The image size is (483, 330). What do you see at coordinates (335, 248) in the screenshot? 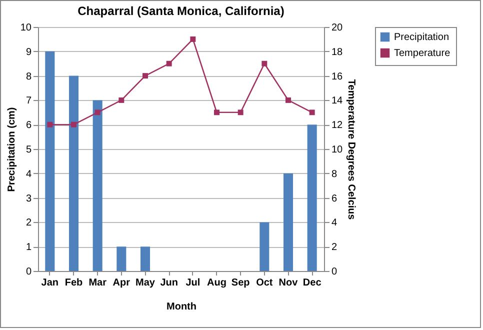
I see `y2-tick-label: 2` at bounding box center [335, 248].